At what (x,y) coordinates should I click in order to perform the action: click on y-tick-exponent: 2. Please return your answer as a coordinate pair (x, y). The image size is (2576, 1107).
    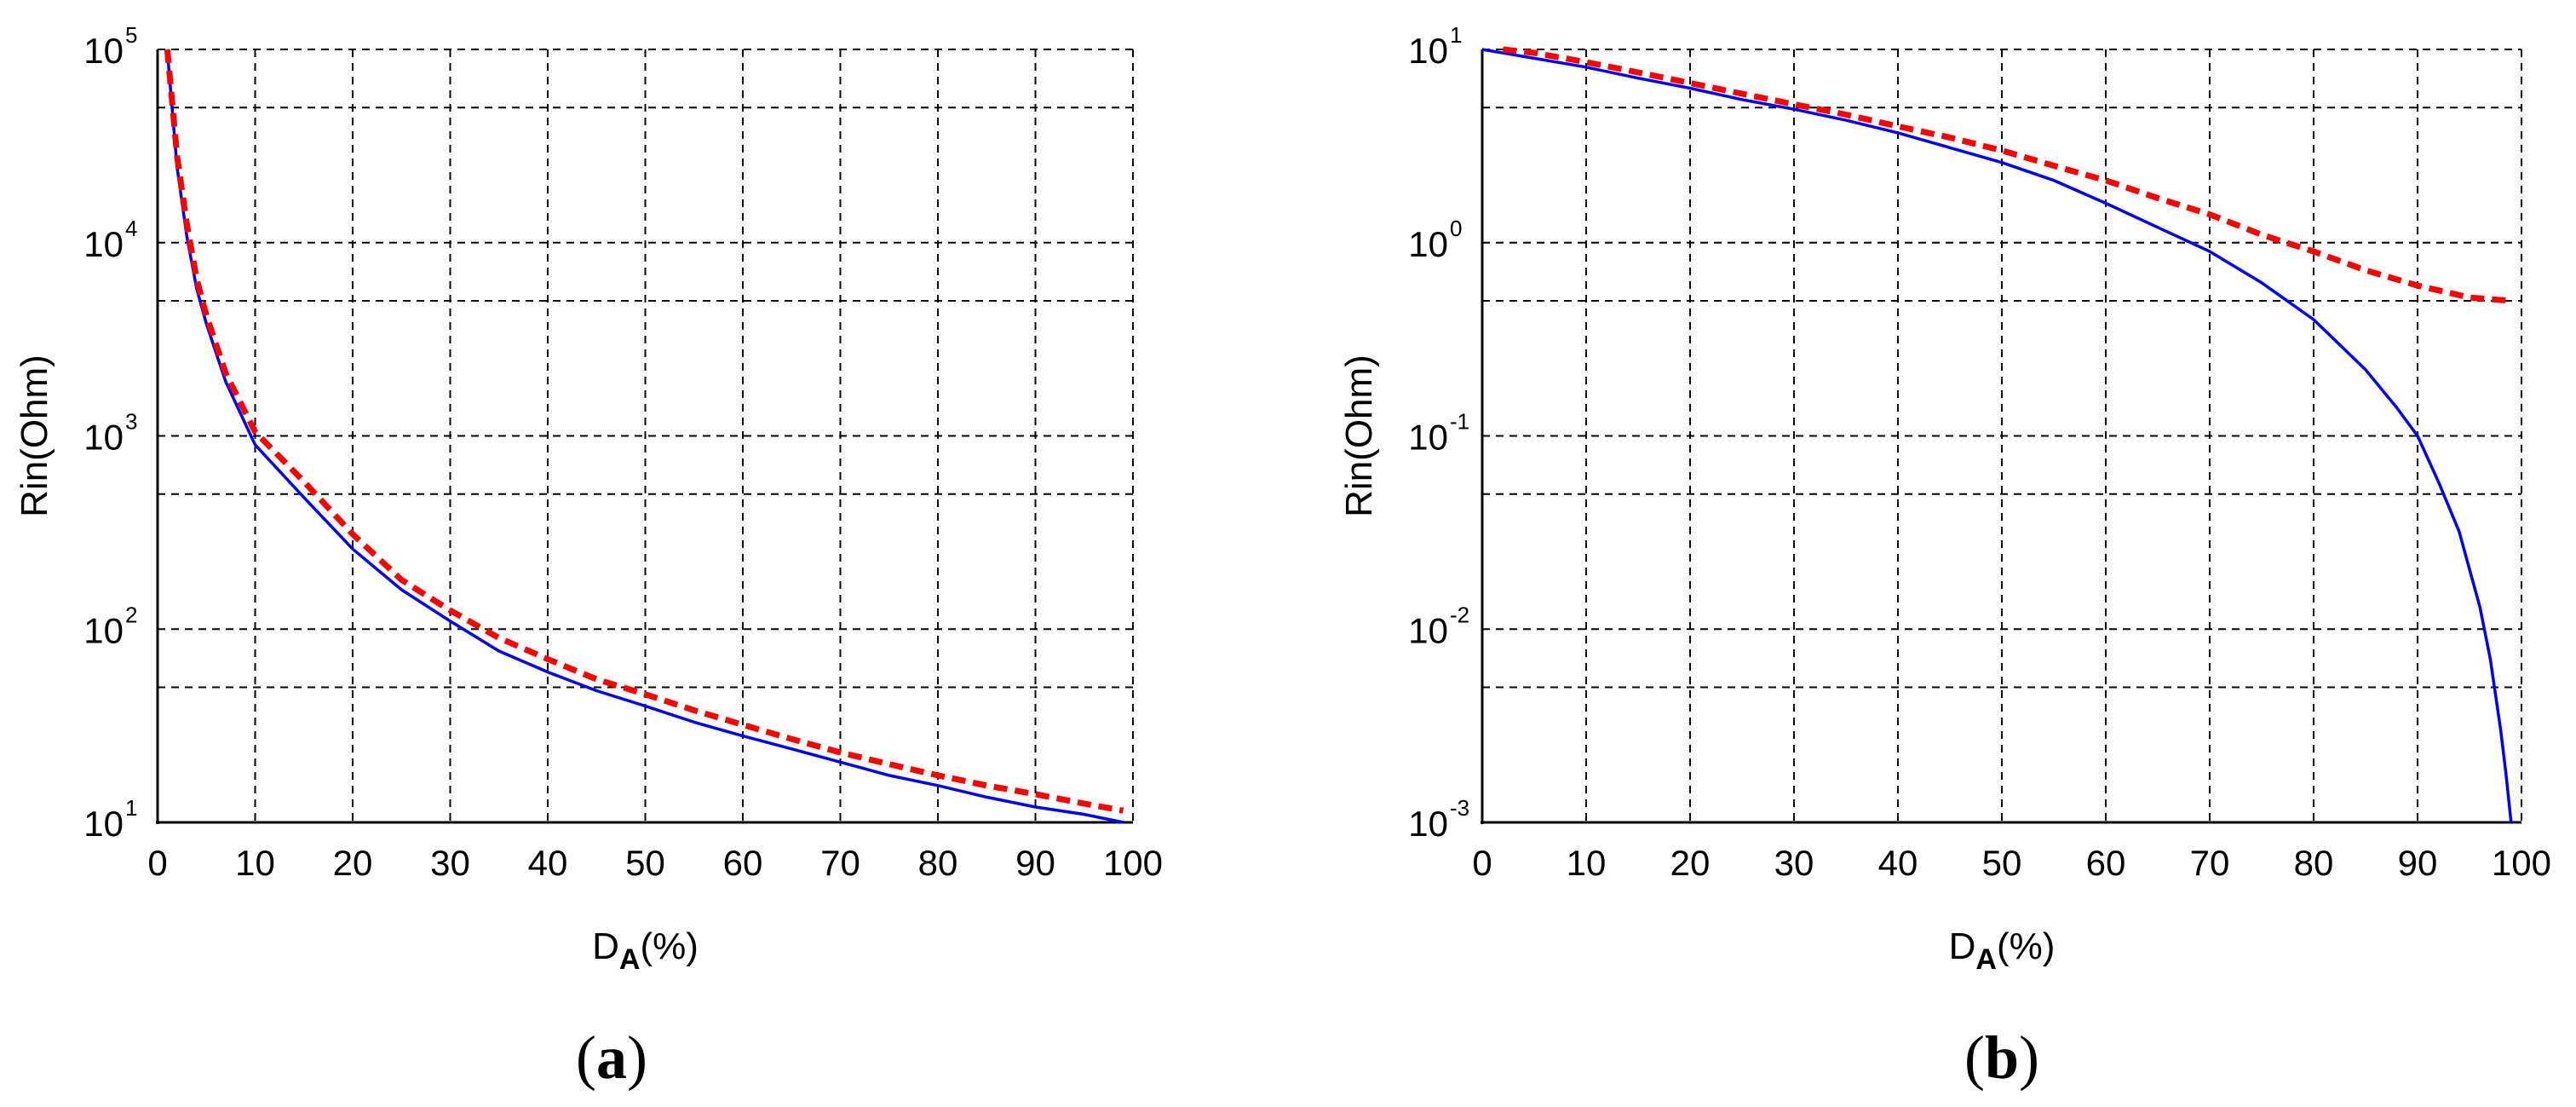
    Looking at the image, I should click on (131, 614).